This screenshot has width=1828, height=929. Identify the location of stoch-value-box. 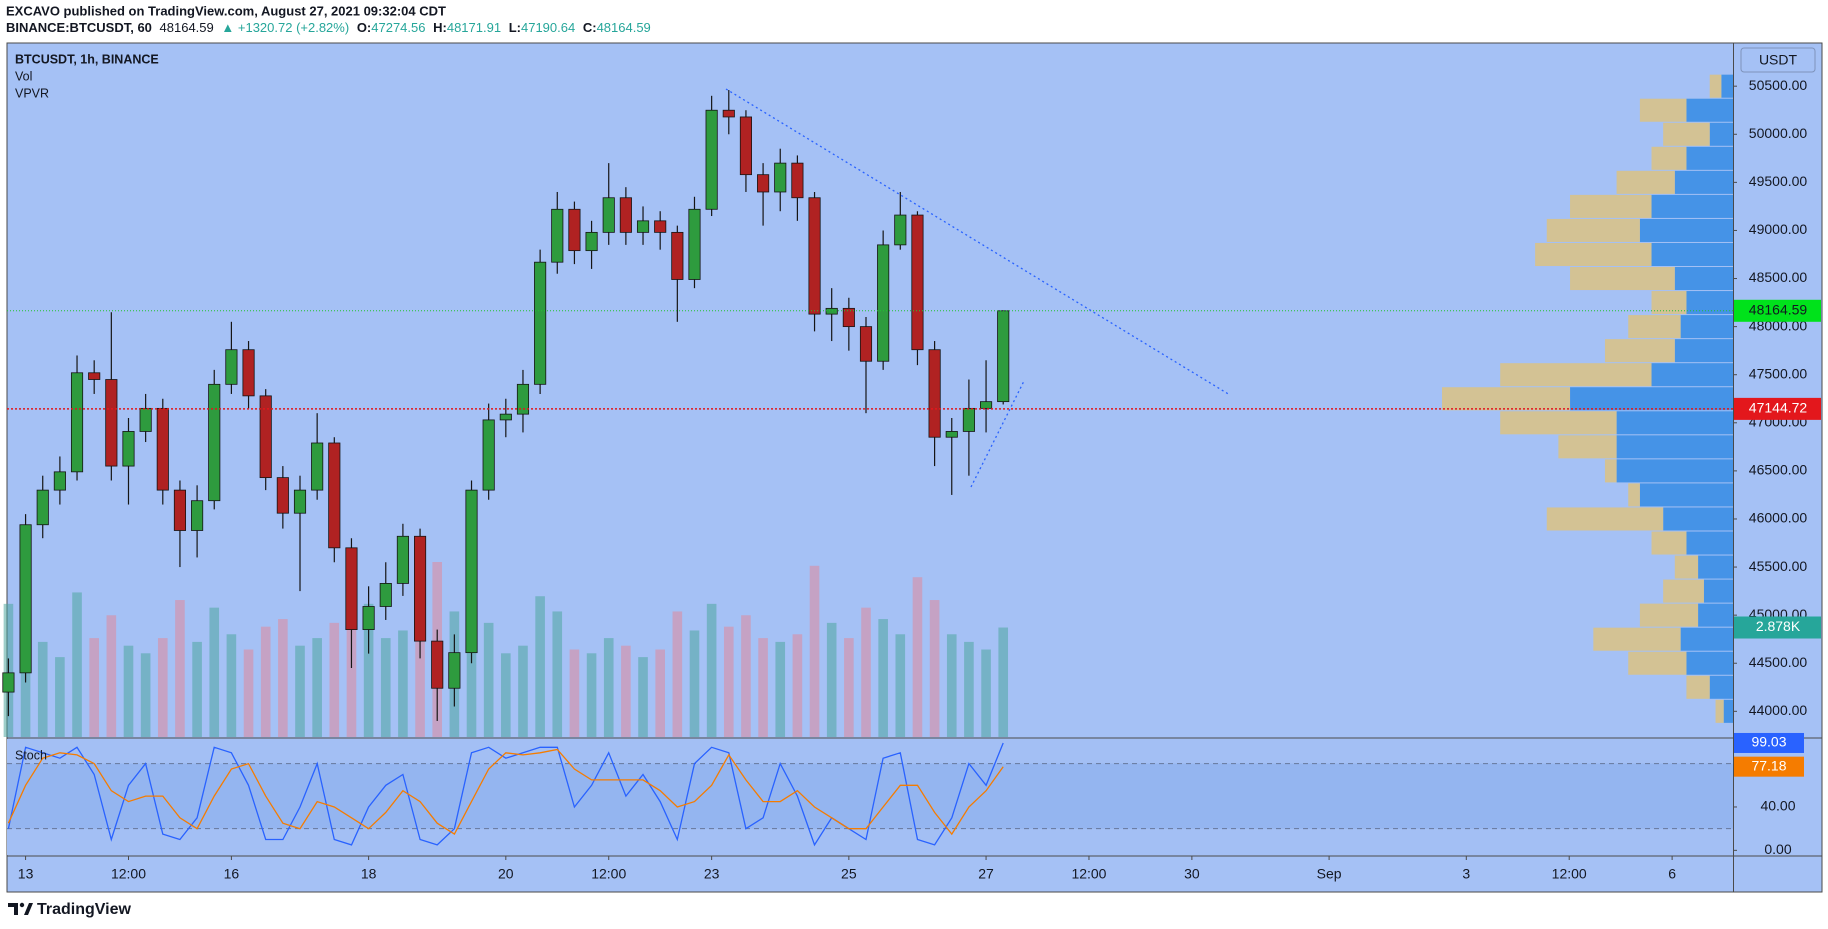
(1769, 766).